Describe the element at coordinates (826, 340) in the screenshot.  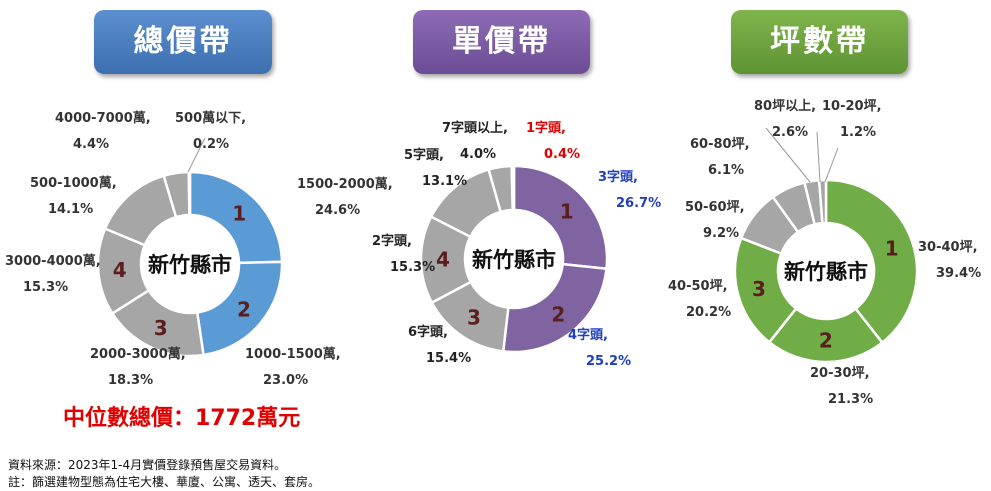
I see `donut-2-rank-1: 2` at that location.